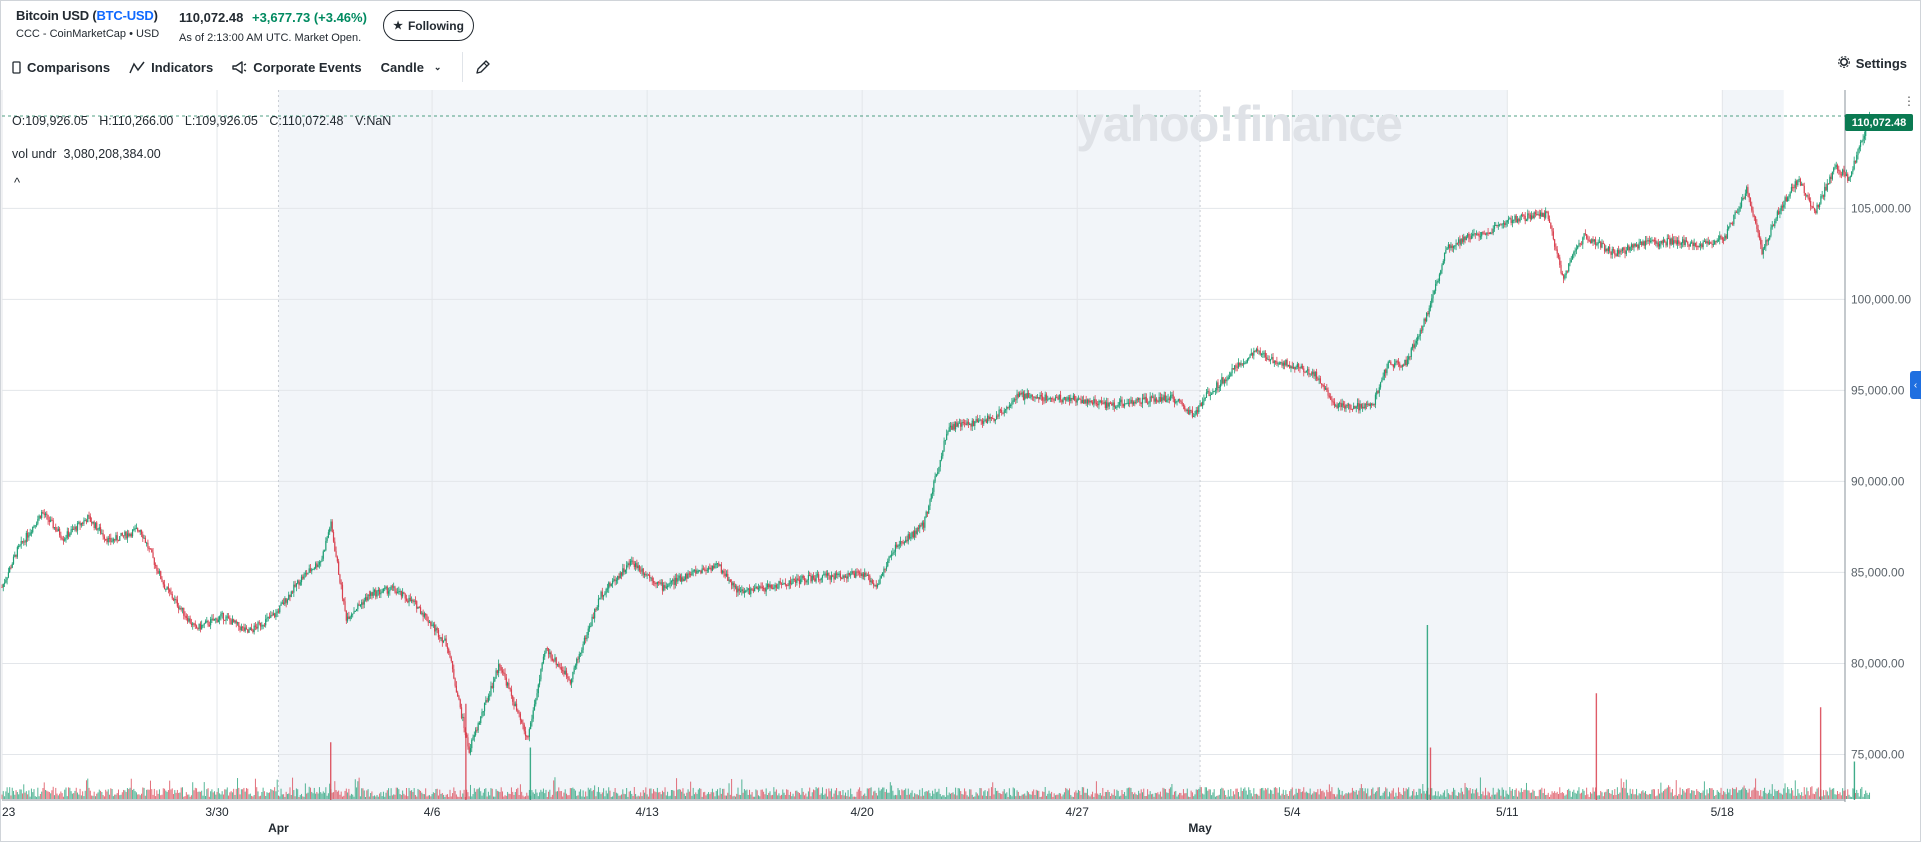 The width and height of the screenshot is (1921, 842). Describe the element at coordinates (1909, 101) in the screenshot. I see `more-options-icon: ⋮` at that location.